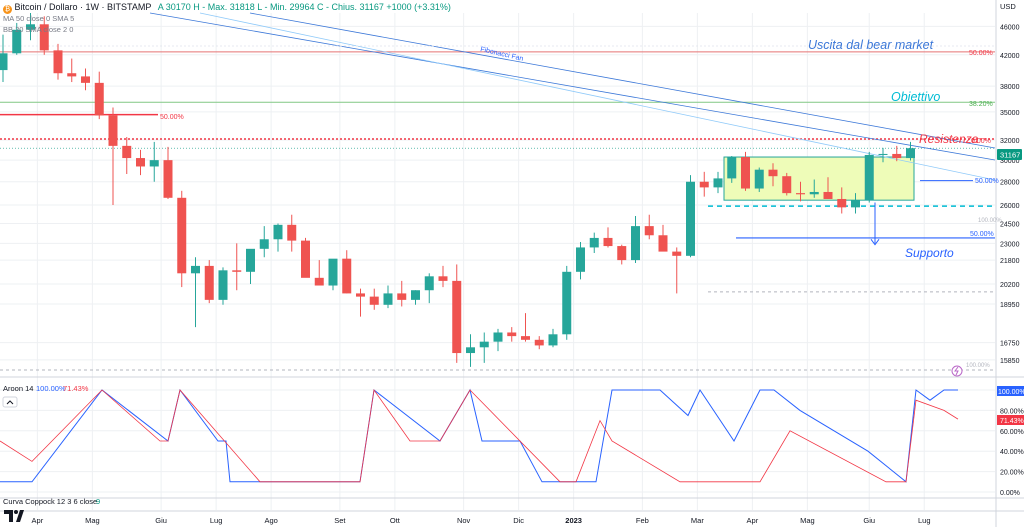  What do you see at coordinates (1012, 452) in the screenshot?
I see `aroon-tick-label: 40.00%` at bounding box center [1012, 452].